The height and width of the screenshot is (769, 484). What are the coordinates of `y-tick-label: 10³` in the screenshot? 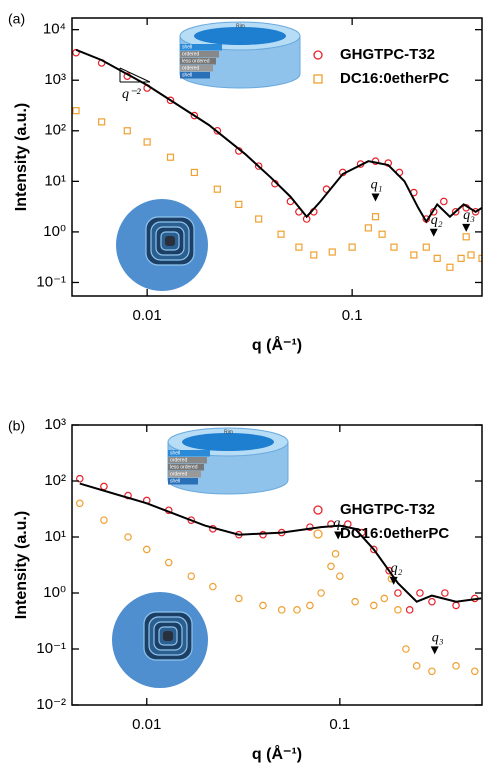 It's located at (55, 79).